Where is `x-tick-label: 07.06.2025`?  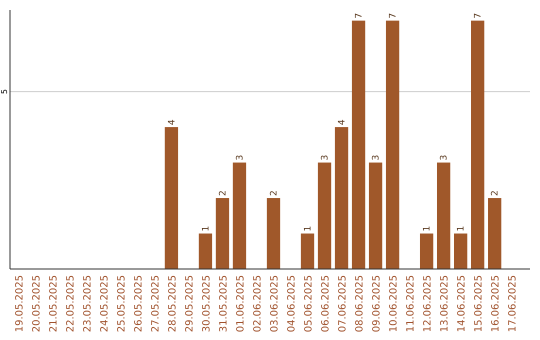 x-tick-label: 07.06.2025 is located at coordinates (343, 303).